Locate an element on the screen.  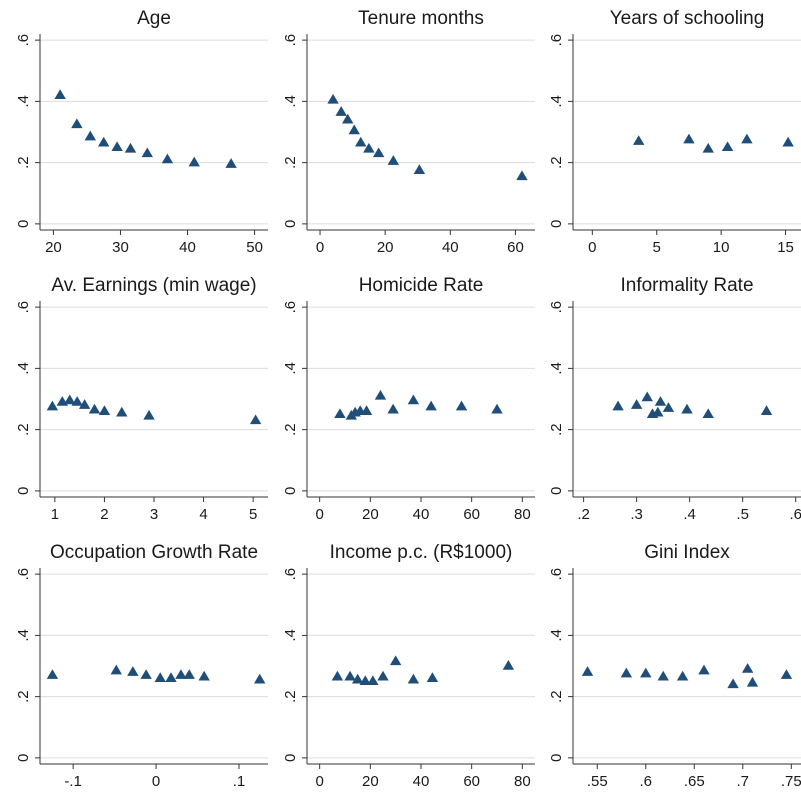
panel-3: 0 .2 .4 .6 1 2 3 4 5 Av. Earnings (min wage) is located at coordinates (141, 399).